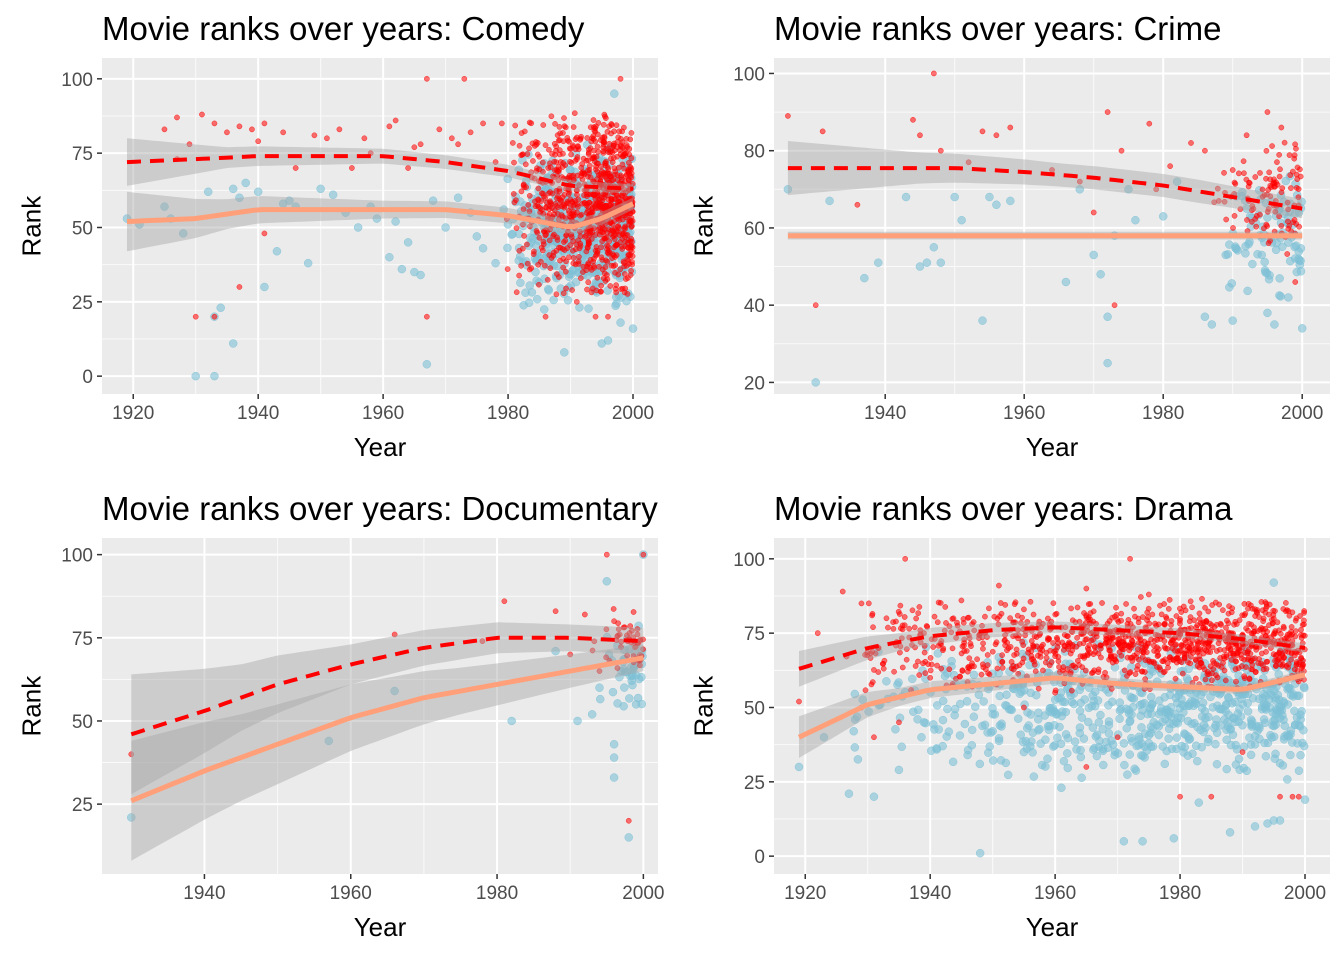 Image resolution: width=1344 pixels, height=960 pixels. Describe the element at coordinates (754, 229) in the screenshot. I see `y-tick-label: 60` at that location.